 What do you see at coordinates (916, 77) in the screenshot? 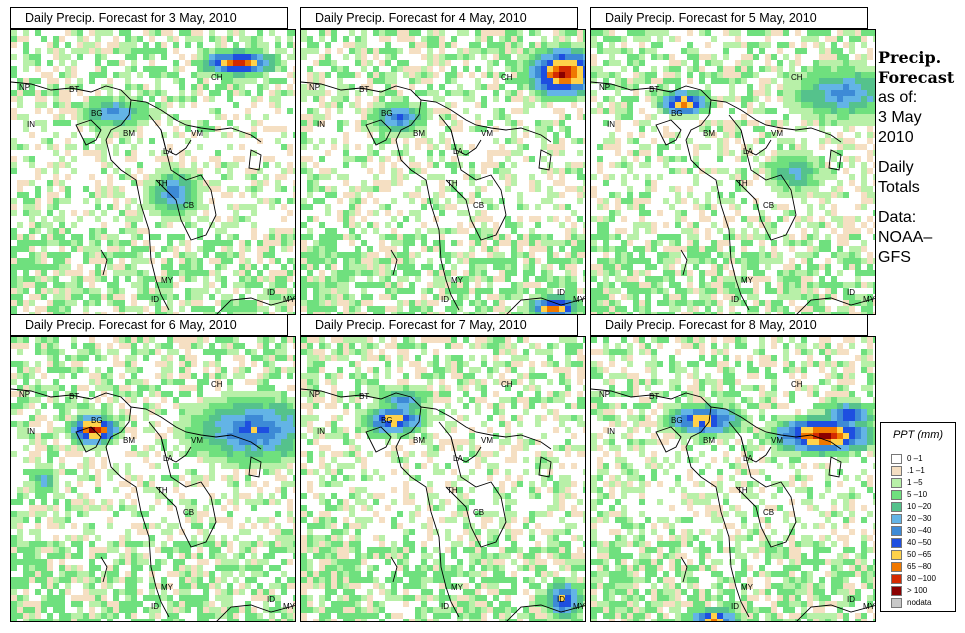
I see `side-title-line2: Forecast` at bounding box center [916, 77].